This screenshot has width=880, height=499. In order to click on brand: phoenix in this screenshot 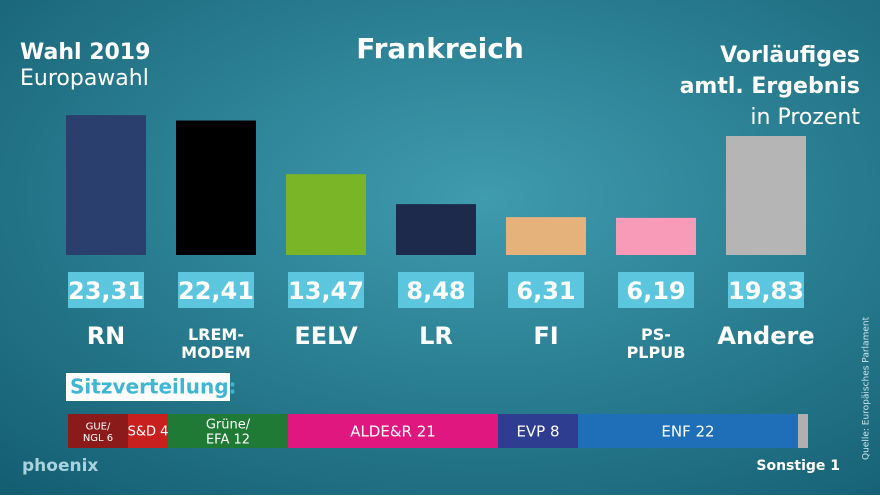, I will do `click(60, 466)`.